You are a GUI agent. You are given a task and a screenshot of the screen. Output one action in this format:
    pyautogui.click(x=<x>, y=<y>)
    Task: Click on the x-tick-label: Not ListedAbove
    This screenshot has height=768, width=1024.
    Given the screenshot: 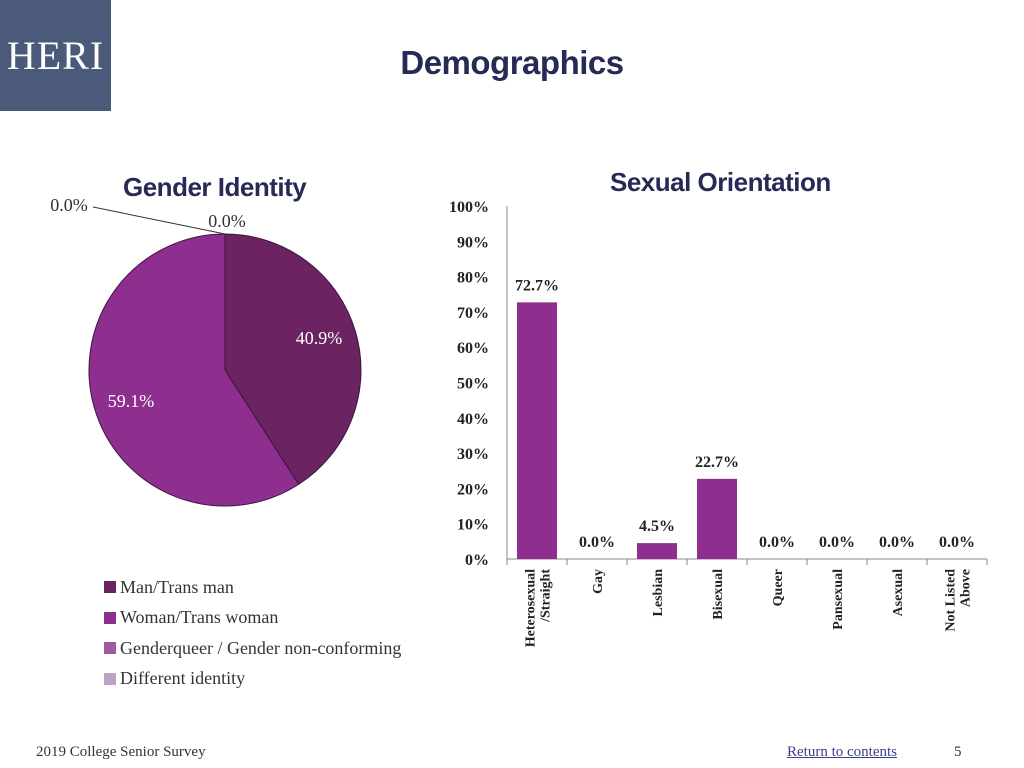 What is the action you would take?
    pyautogui.click(x=959, y=600)
    